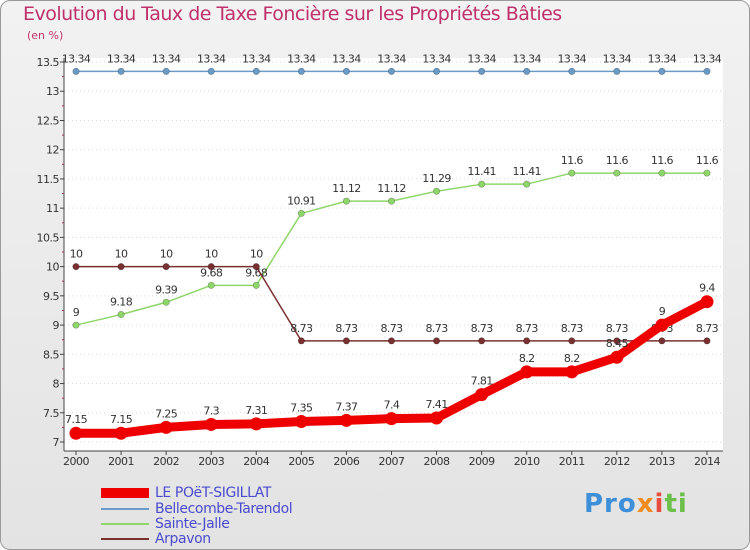 The height and width of the screenshot is (550, 750). What do you see at coordinates (211, 272) in the screenshot?
I see `data-label-sainte-jalle: 9.68` at bounding box center [211, 272].